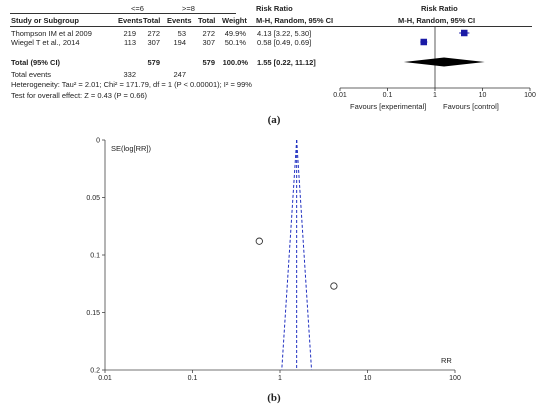 This screenshot has width=550, height=410. What do you see at coordinates (208, 33) in the screenshot?
I see `total2-cell: 272` at bounding box center [208, 33].